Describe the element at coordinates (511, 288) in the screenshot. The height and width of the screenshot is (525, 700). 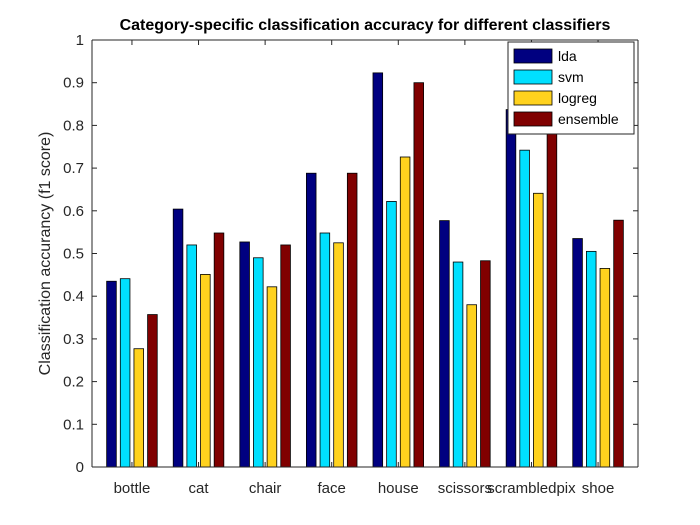
I see `bar-lda-scrambledpix` at that location.